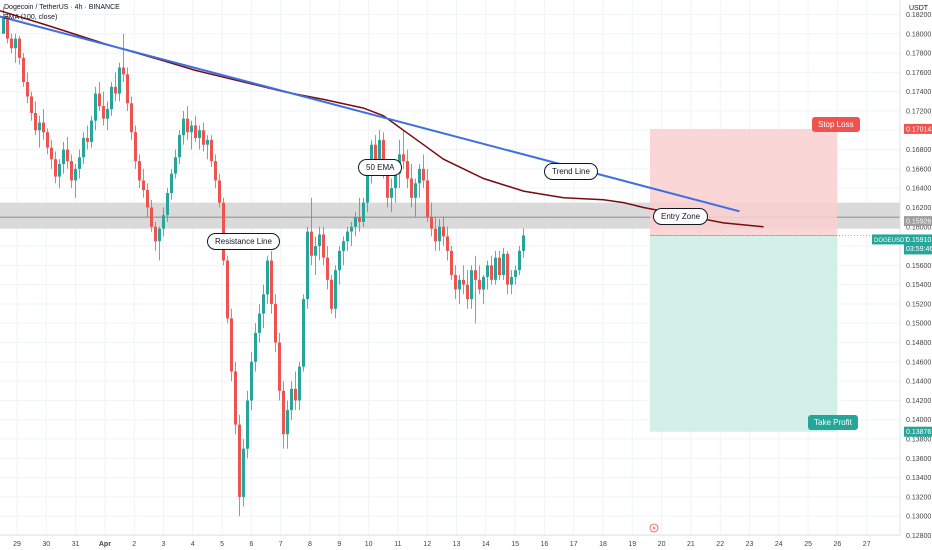  I want to click on x-tick-label: 26, so click(838, 544).